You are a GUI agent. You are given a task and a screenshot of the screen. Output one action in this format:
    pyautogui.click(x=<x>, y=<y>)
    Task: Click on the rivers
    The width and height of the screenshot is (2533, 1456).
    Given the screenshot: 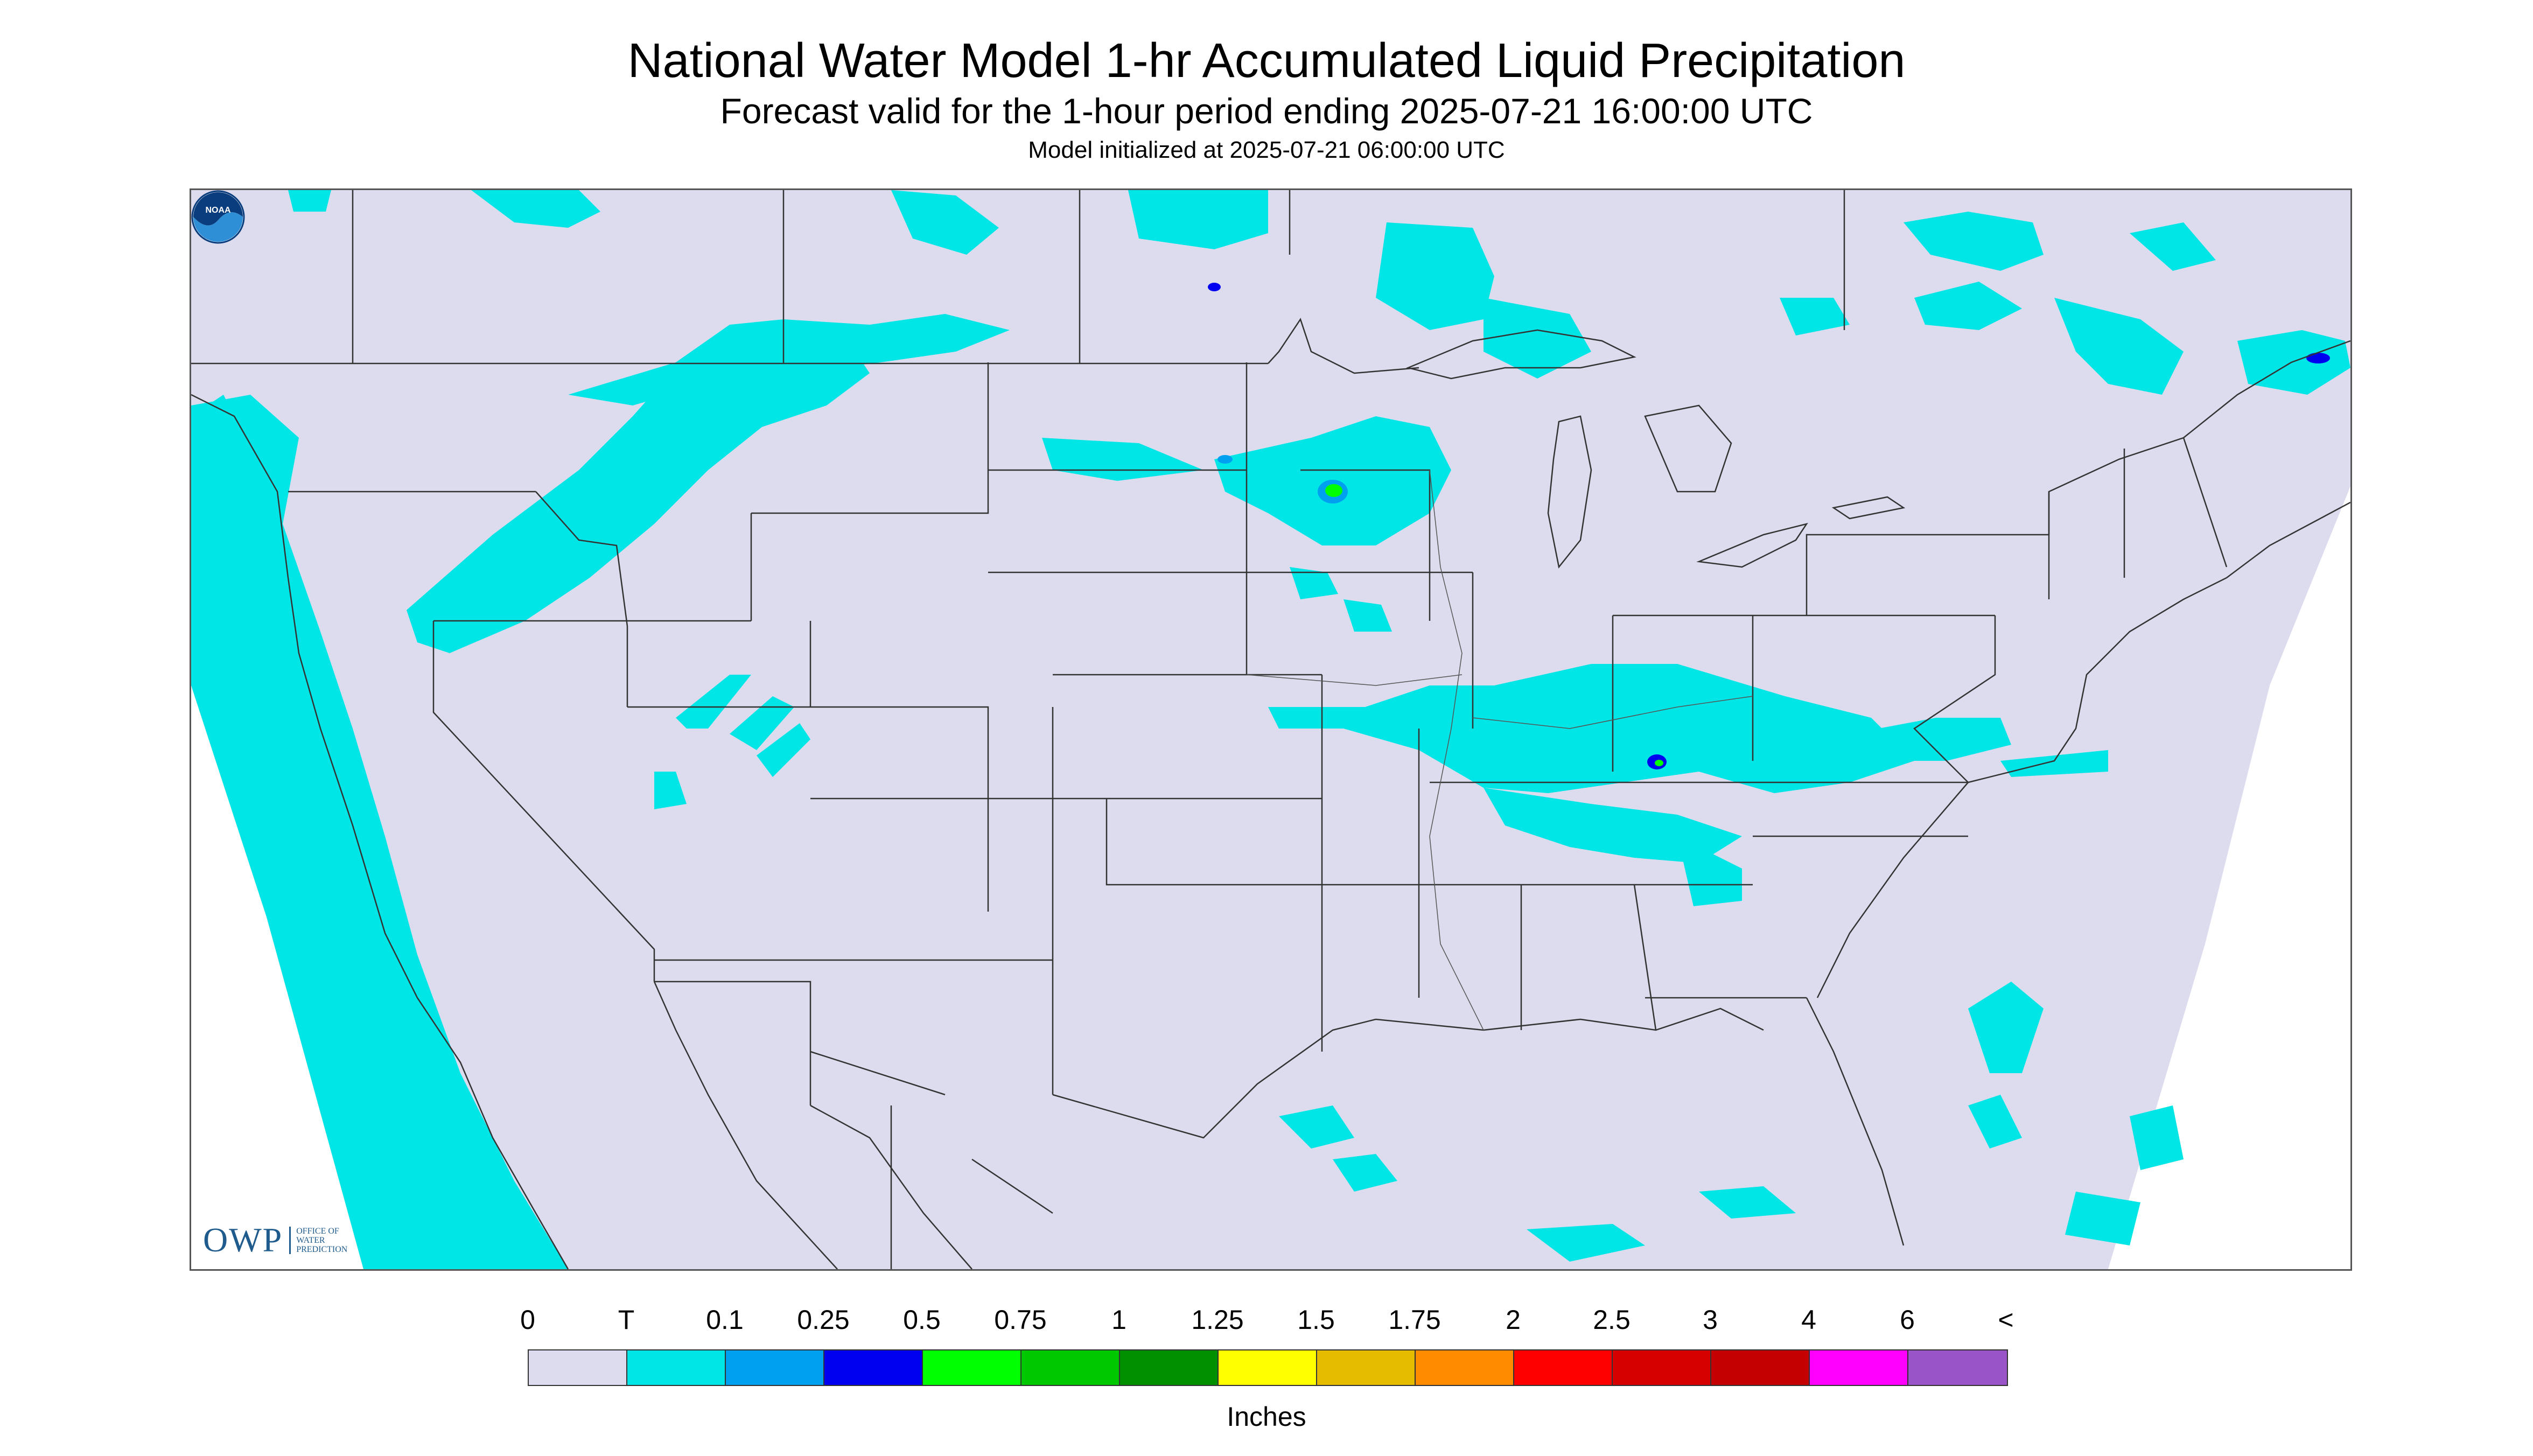 What is the action you would take?
    pyautogui.click(x=1499, y=750)
    